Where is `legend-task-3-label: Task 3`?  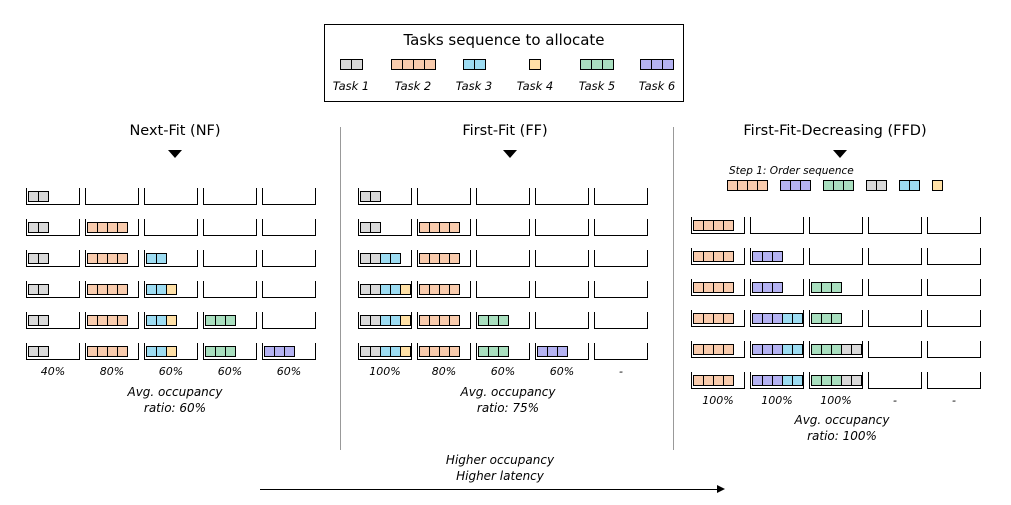 legend-task-3-label: Task 3 is located at coordinates (474, 86).